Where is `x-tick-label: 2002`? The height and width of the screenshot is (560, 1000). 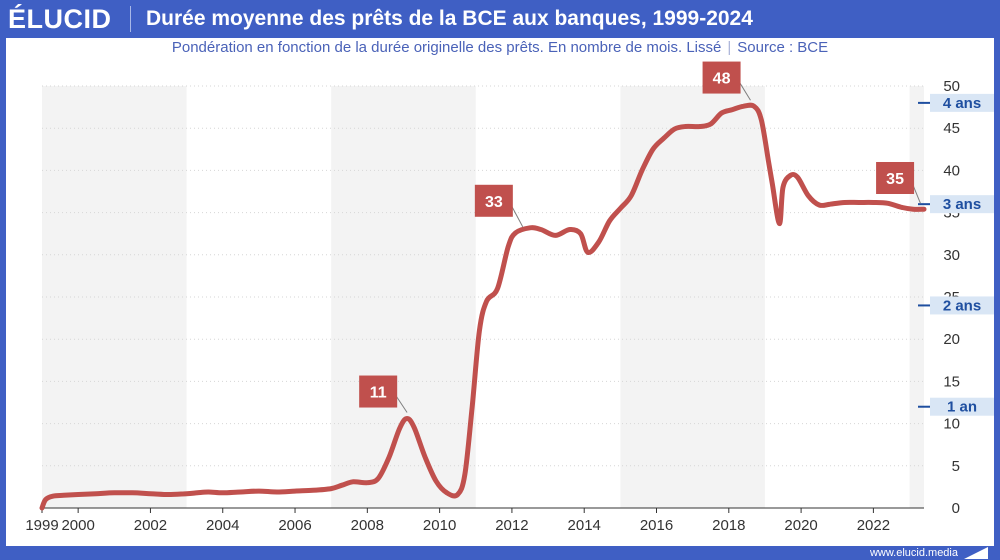
x-tick-label: 2002 is located at coordinates (150, 525).